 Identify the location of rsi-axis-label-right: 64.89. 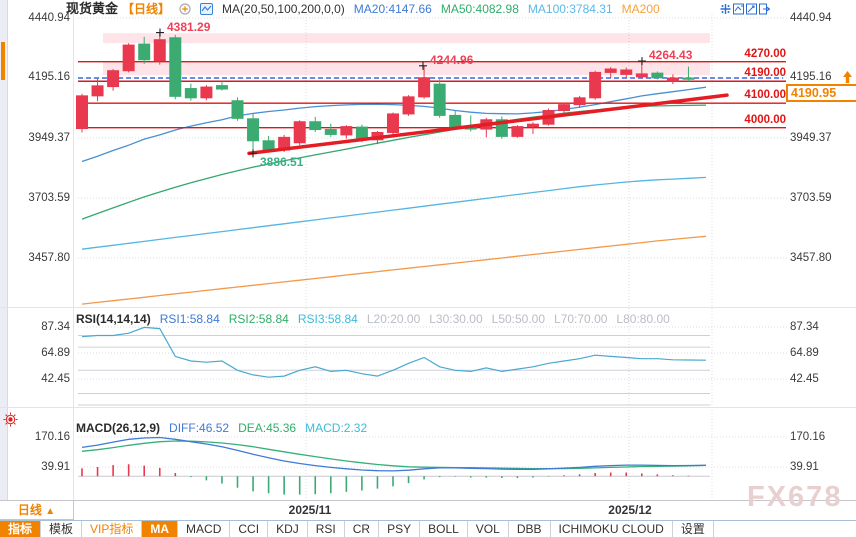
(804, 352).